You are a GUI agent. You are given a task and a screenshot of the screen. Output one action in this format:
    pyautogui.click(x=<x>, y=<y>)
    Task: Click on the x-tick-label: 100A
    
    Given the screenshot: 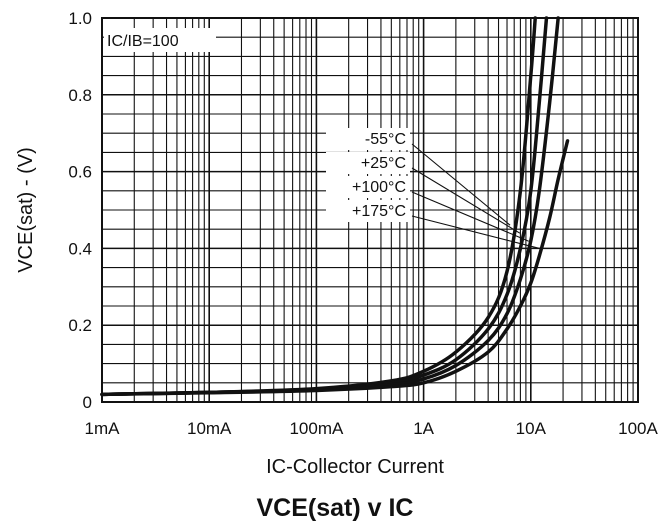 What is the action you would take?
    pyautogui.click(x=638, y=428)
    